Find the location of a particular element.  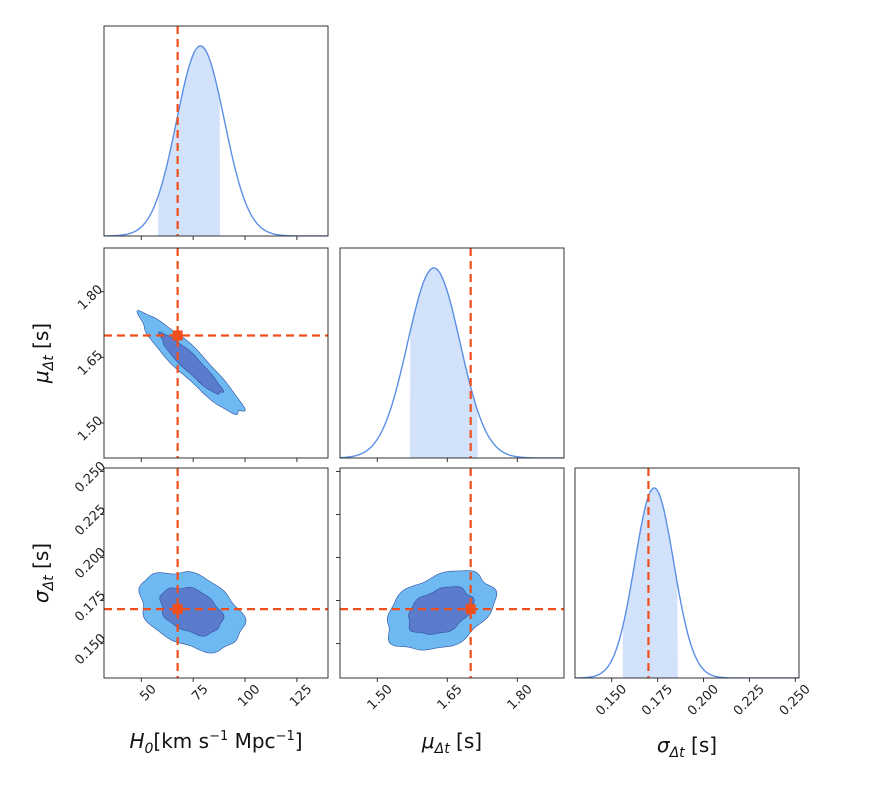

truth-marker-H0-sigma_dt is located at coordinates (177, 609).